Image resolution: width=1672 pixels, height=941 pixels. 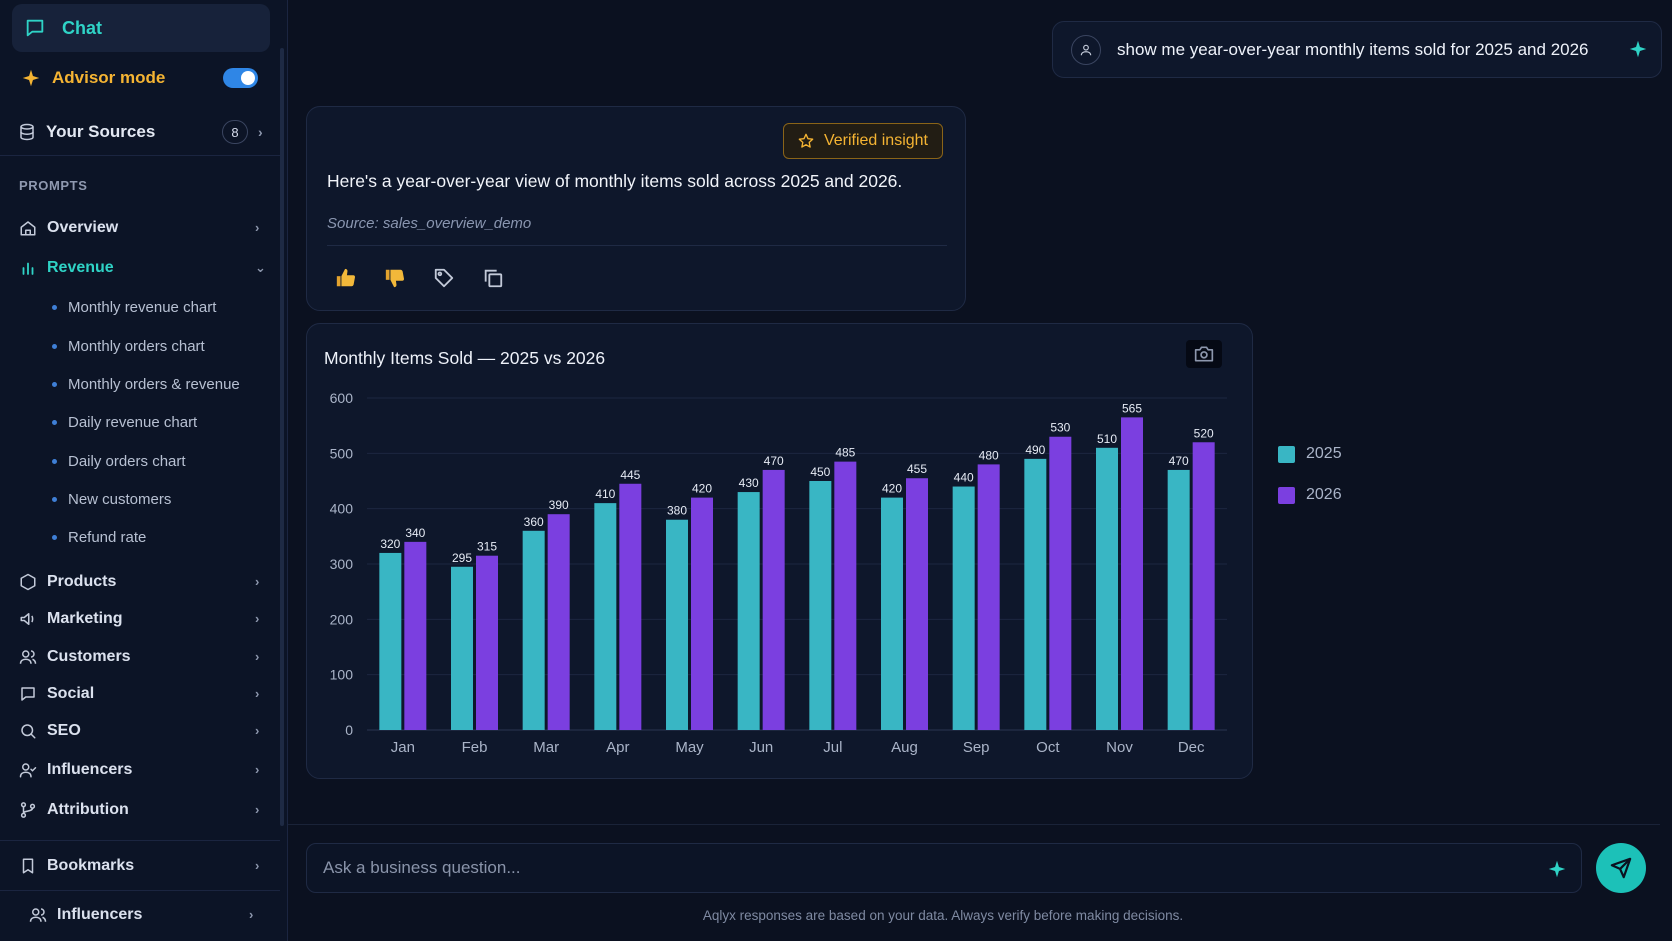 I want to click on data-label: 480, so click(x=989, y=455).